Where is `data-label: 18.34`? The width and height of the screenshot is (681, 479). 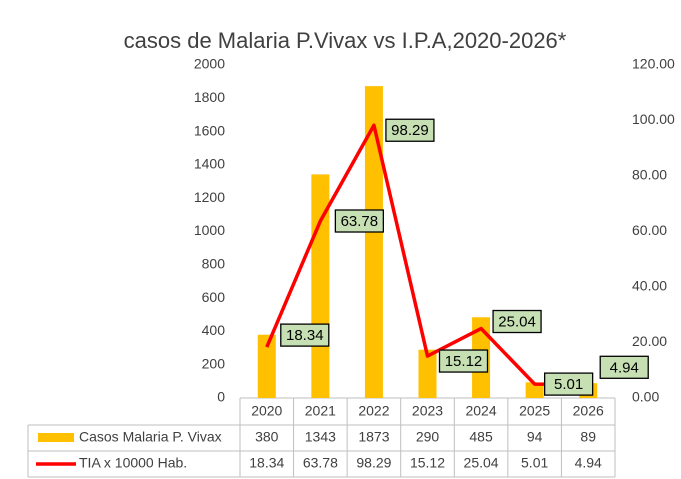 data-label: 18.34 is located at coordinates (305, 335).